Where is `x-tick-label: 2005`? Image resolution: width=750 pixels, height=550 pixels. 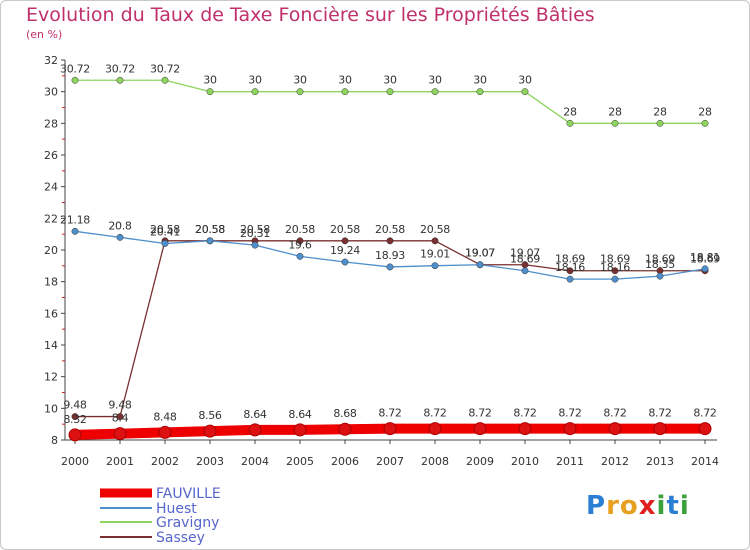 x-tick-label: 2005 is located at coordinates (300, 461).